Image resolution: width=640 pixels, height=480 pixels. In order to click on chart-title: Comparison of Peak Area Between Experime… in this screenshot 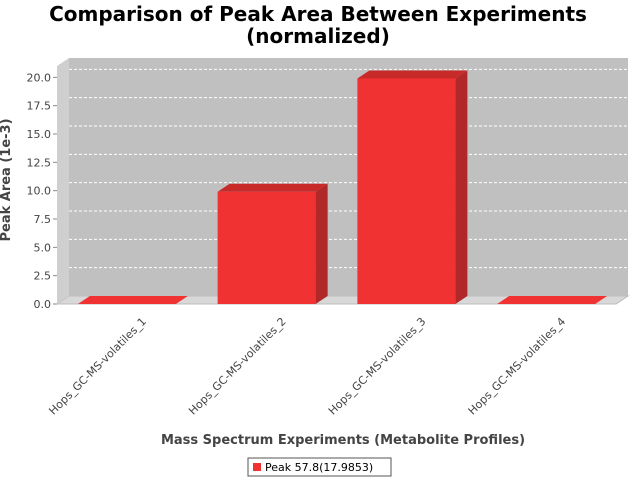, I will do `click(318, 14)`.